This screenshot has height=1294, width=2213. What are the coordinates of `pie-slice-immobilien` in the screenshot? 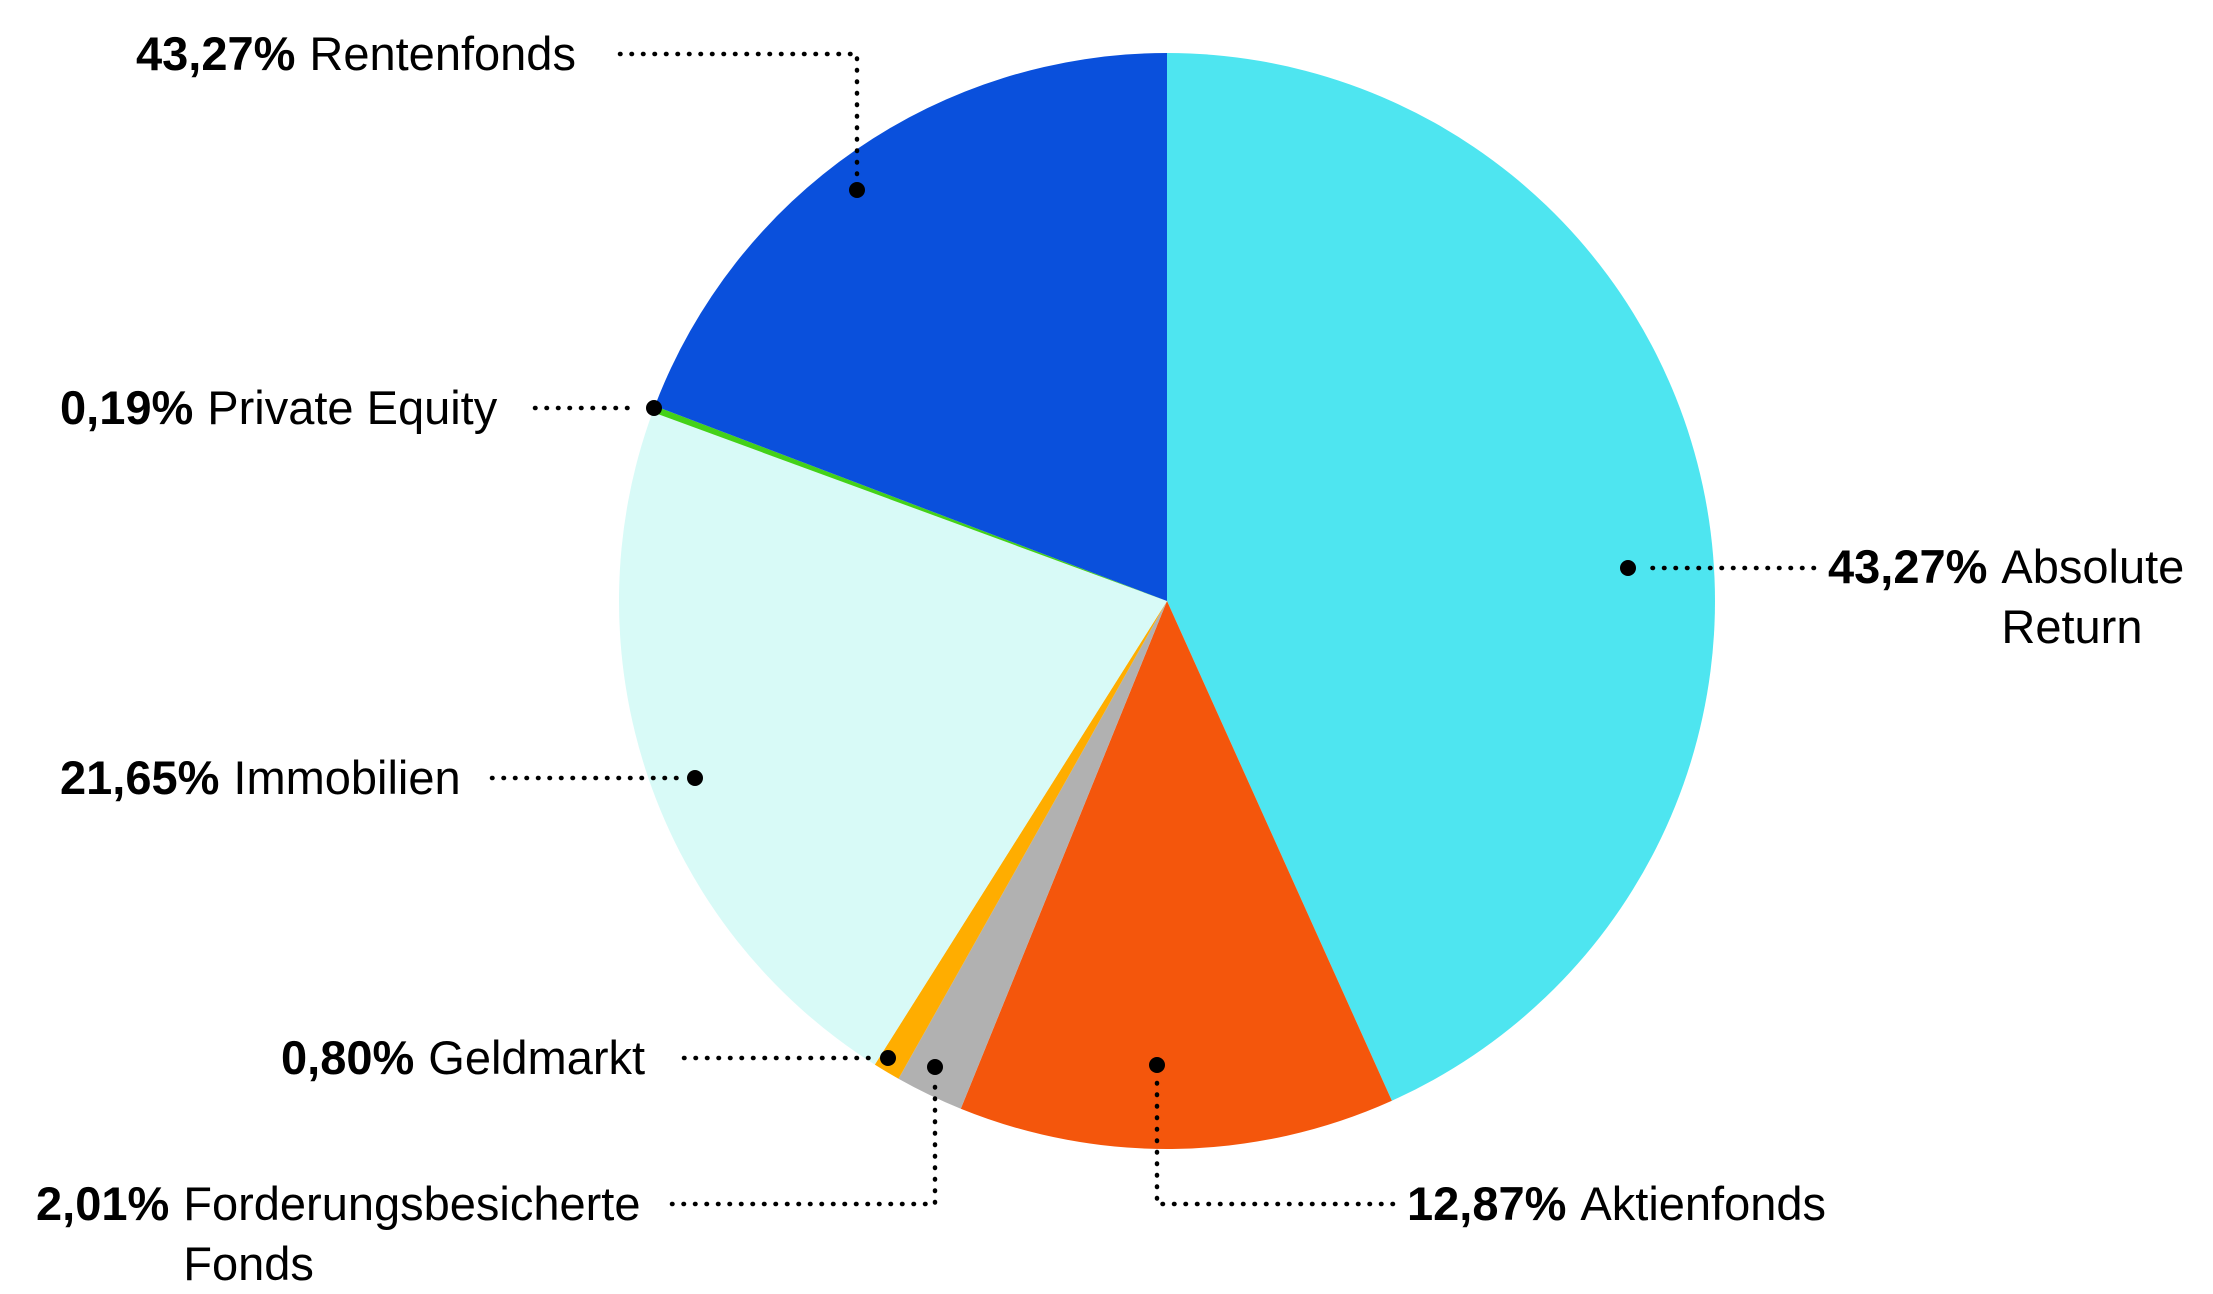 It's located at (892, 738).